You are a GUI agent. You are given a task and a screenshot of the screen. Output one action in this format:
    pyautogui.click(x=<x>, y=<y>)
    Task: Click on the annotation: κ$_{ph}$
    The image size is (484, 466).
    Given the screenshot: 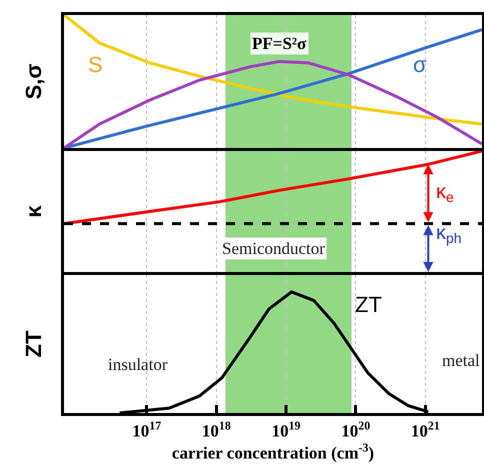 What is the action you would take?
    pyautogui.click(x=449, y=234)
    